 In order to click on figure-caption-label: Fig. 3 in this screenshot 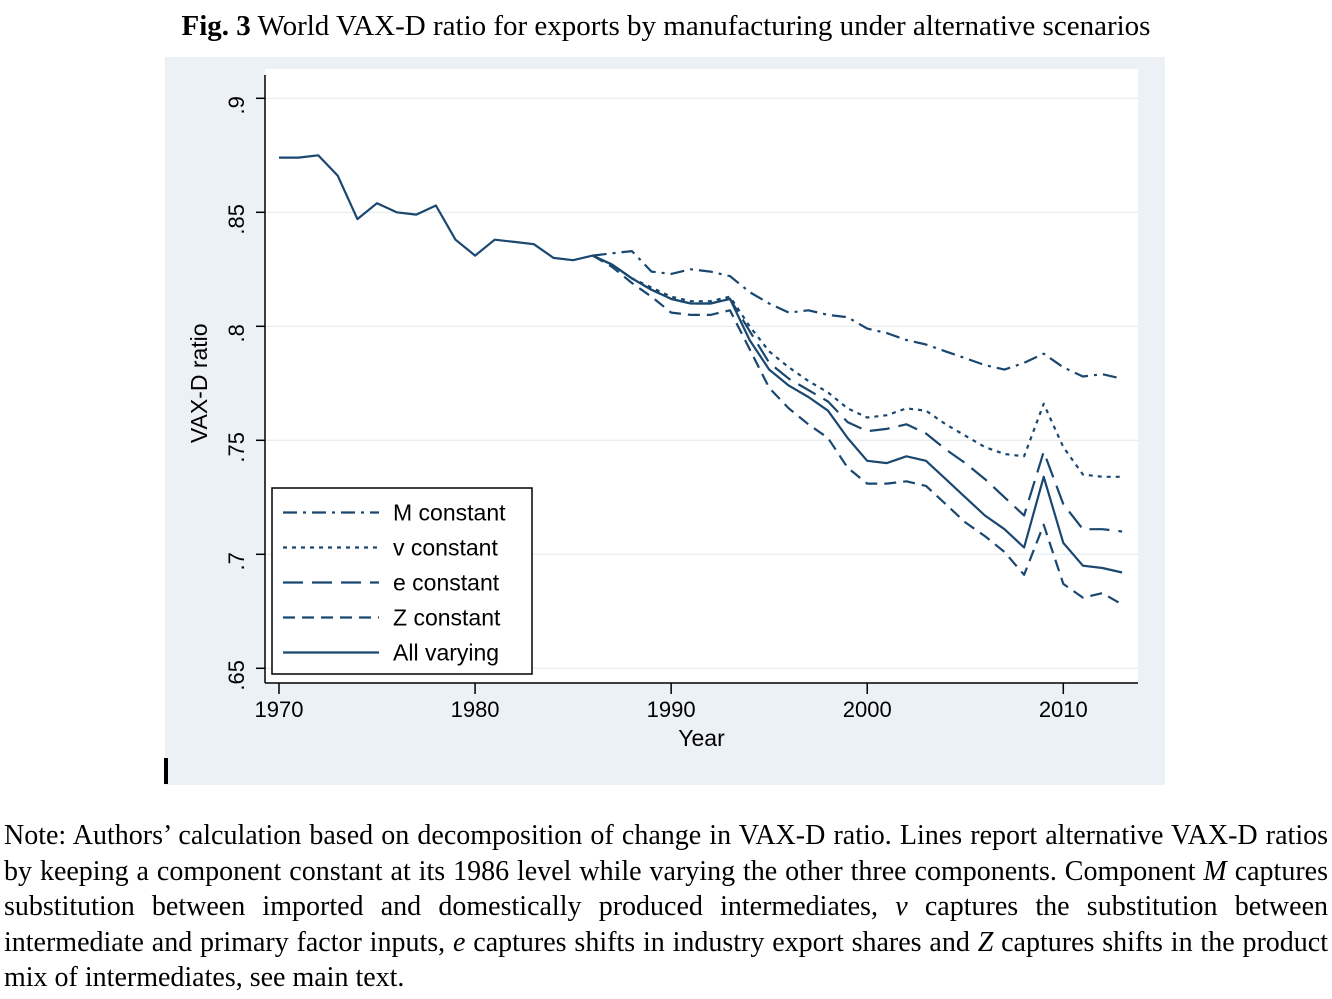, I will do `click(216, 26)`.